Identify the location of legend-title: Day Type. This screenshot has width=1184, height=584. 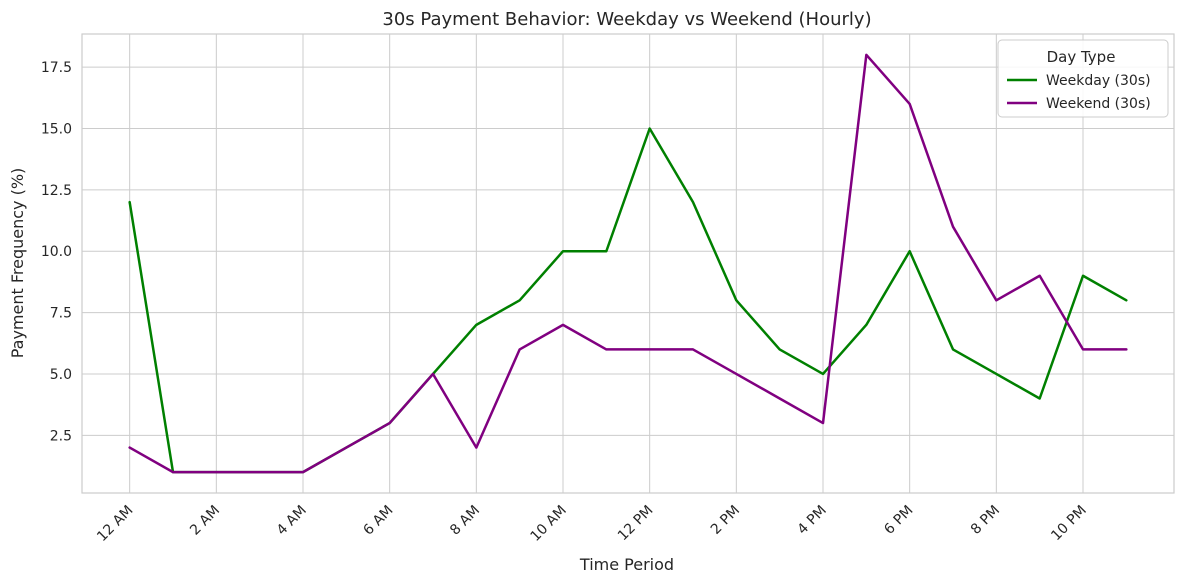
(1081, 57).